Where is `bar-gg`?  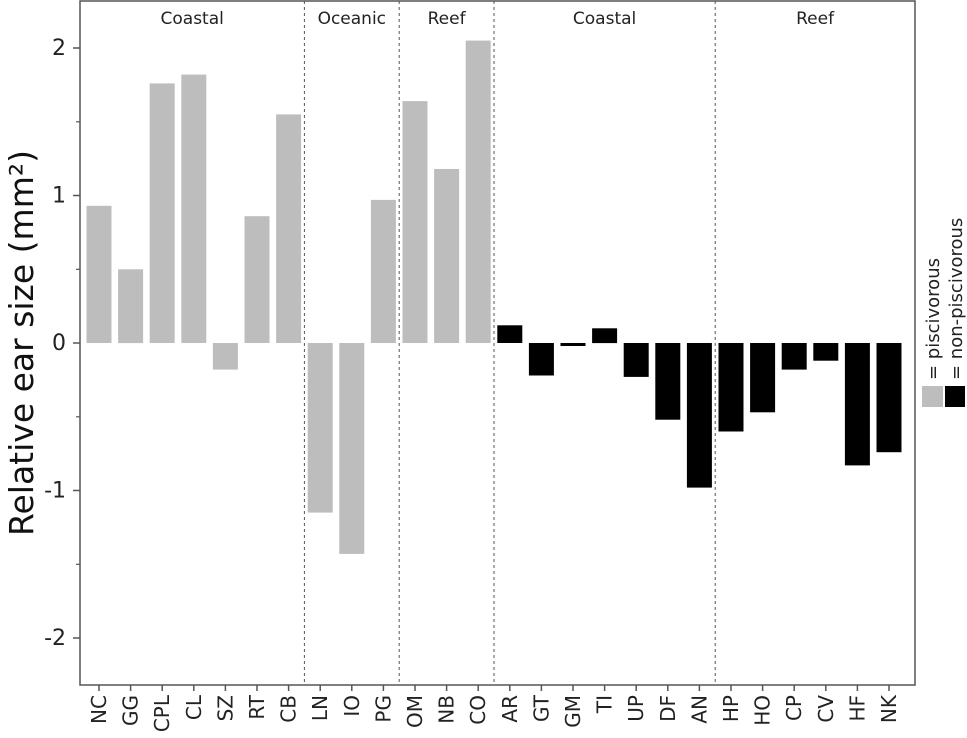 bar-gg is located at coordinates (131, 306).